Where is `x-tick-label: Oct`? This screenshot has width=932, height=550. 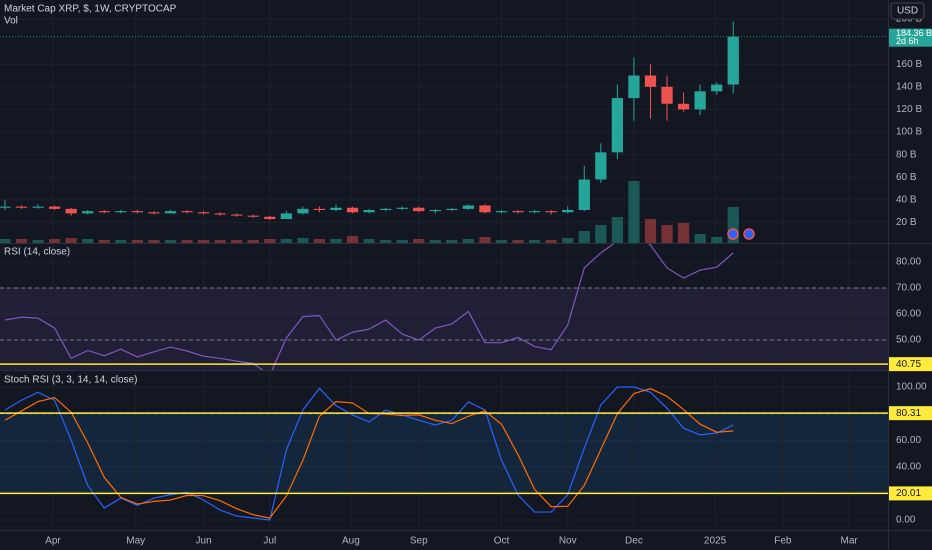 x-tick-label: Oct is located at coordinates (502, 541).